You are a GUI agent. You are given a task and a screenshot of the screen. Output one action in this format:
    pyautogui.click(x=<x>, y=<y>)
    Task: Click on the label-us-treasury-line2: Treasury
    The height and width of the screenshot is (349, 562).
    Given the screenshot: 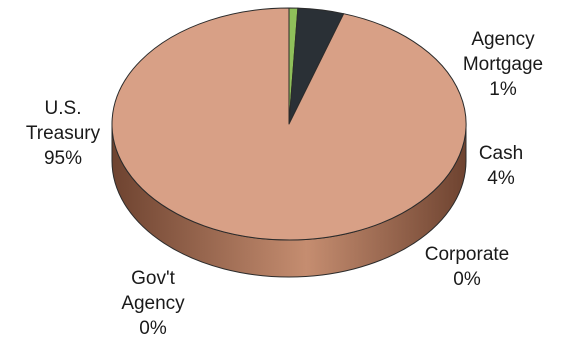 What is the action you would take?
    pyautogui.click(x=63, y=133)
    